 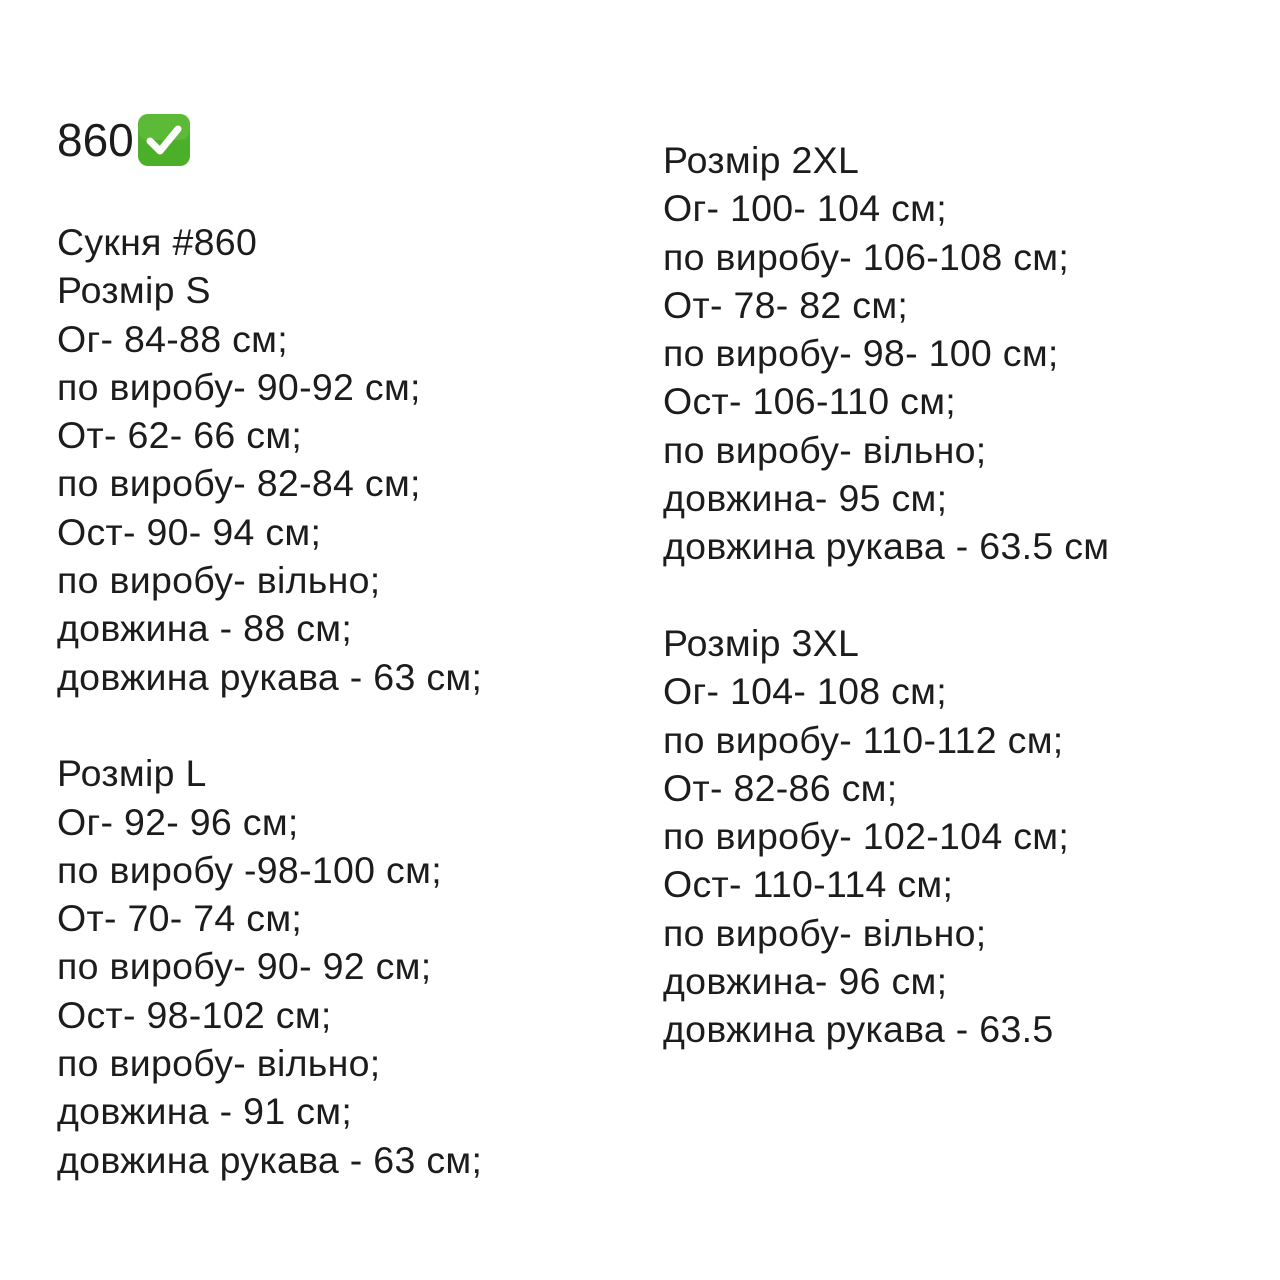 What do you see at coordinates (164, 140) in the screenshot?
I see `check-mark-icon` at bounding box center [164, 140].